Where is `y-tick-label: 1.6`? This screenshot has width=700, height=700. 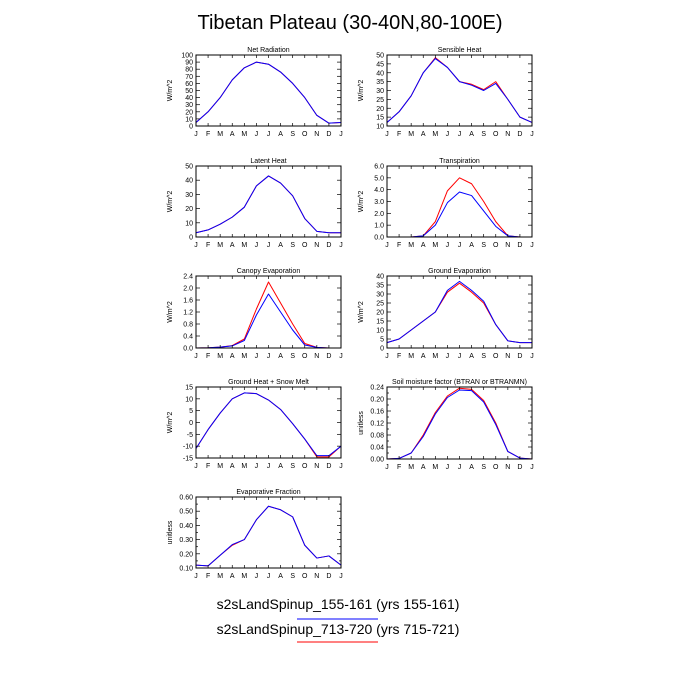 y-tick-label: 1.6 is located at coordinates (188, 301).